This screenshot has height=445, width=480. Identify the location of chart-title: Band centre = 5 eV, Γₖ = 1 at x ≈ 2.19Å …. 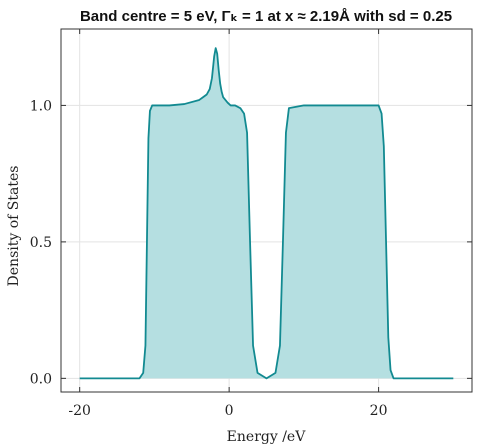
(266, 16).